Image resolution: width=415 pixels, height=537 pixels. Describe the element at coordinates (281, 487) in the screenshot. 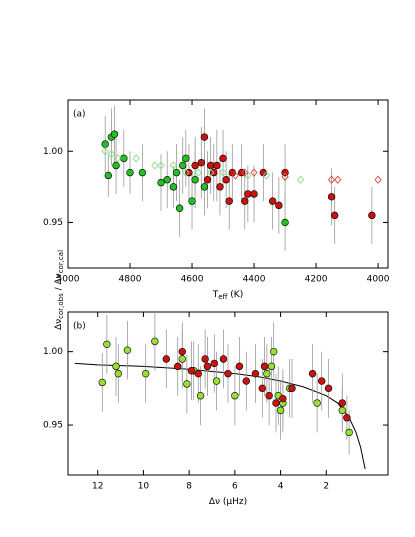

I see `x-tick-label: 4` at that location.